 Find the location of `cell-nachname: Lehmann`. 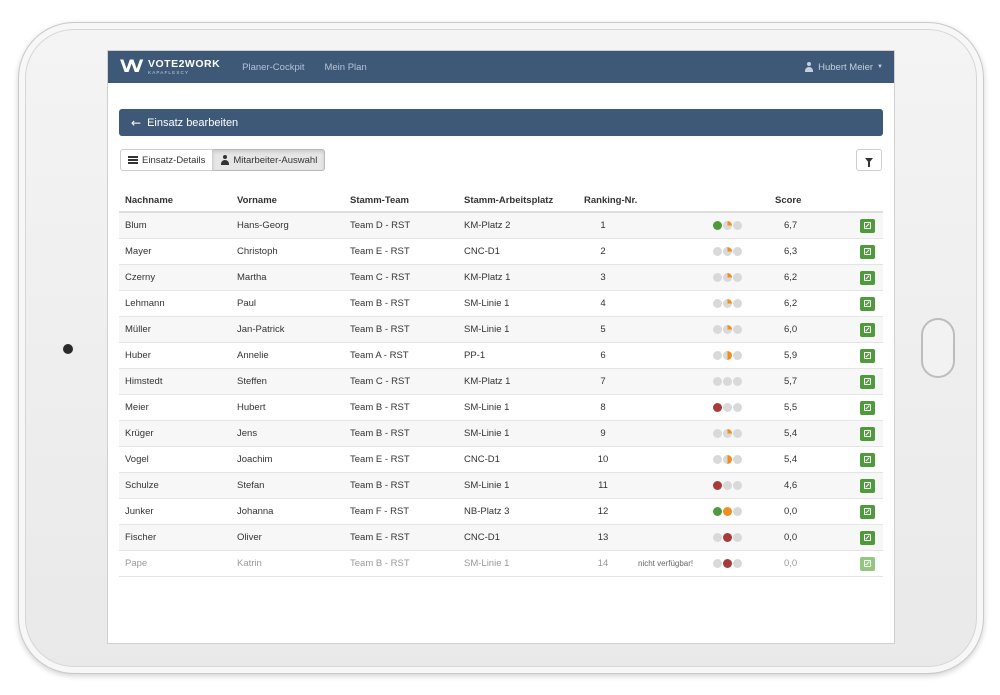

cell-nachname: Lehmann is located at coordinates (145, 303).